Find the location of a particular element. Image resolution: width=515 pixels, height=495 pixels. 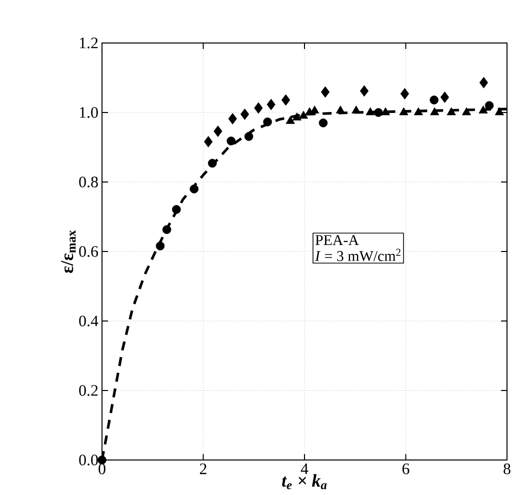

y-tick-label: 1.0 is located at coordinates (89, 112).